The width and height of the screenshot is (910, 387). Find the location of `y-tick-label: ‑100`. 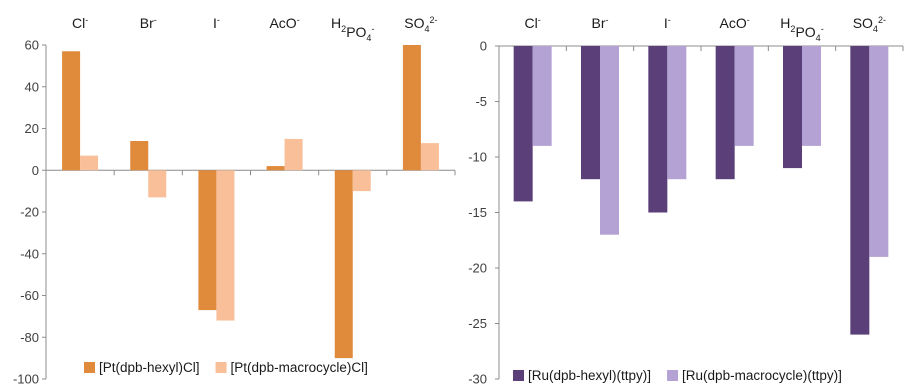

y-tick-label: ‑100 is located at coordinates (26, 379).